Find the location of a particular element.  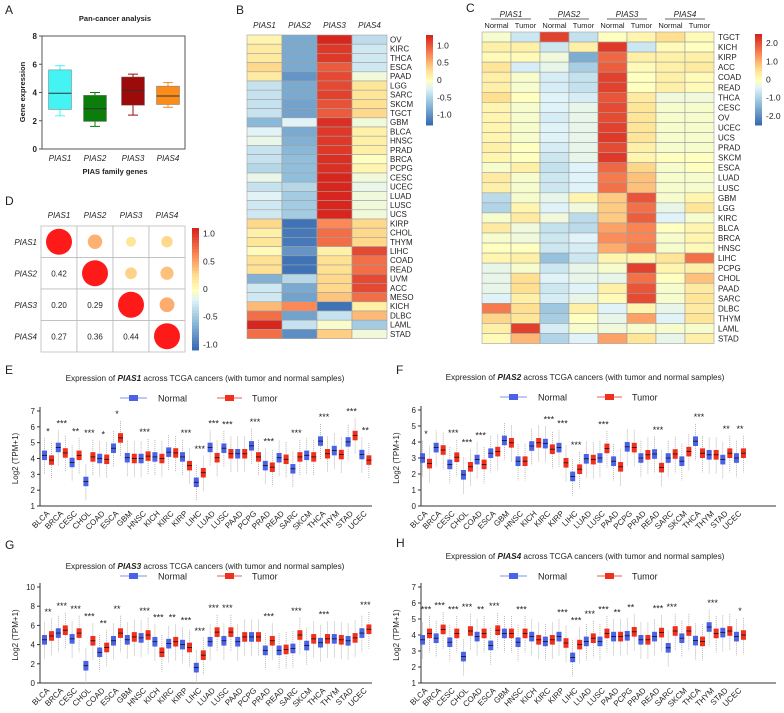

y-axis-label: Gene expression is located at coordinates (22, 91).